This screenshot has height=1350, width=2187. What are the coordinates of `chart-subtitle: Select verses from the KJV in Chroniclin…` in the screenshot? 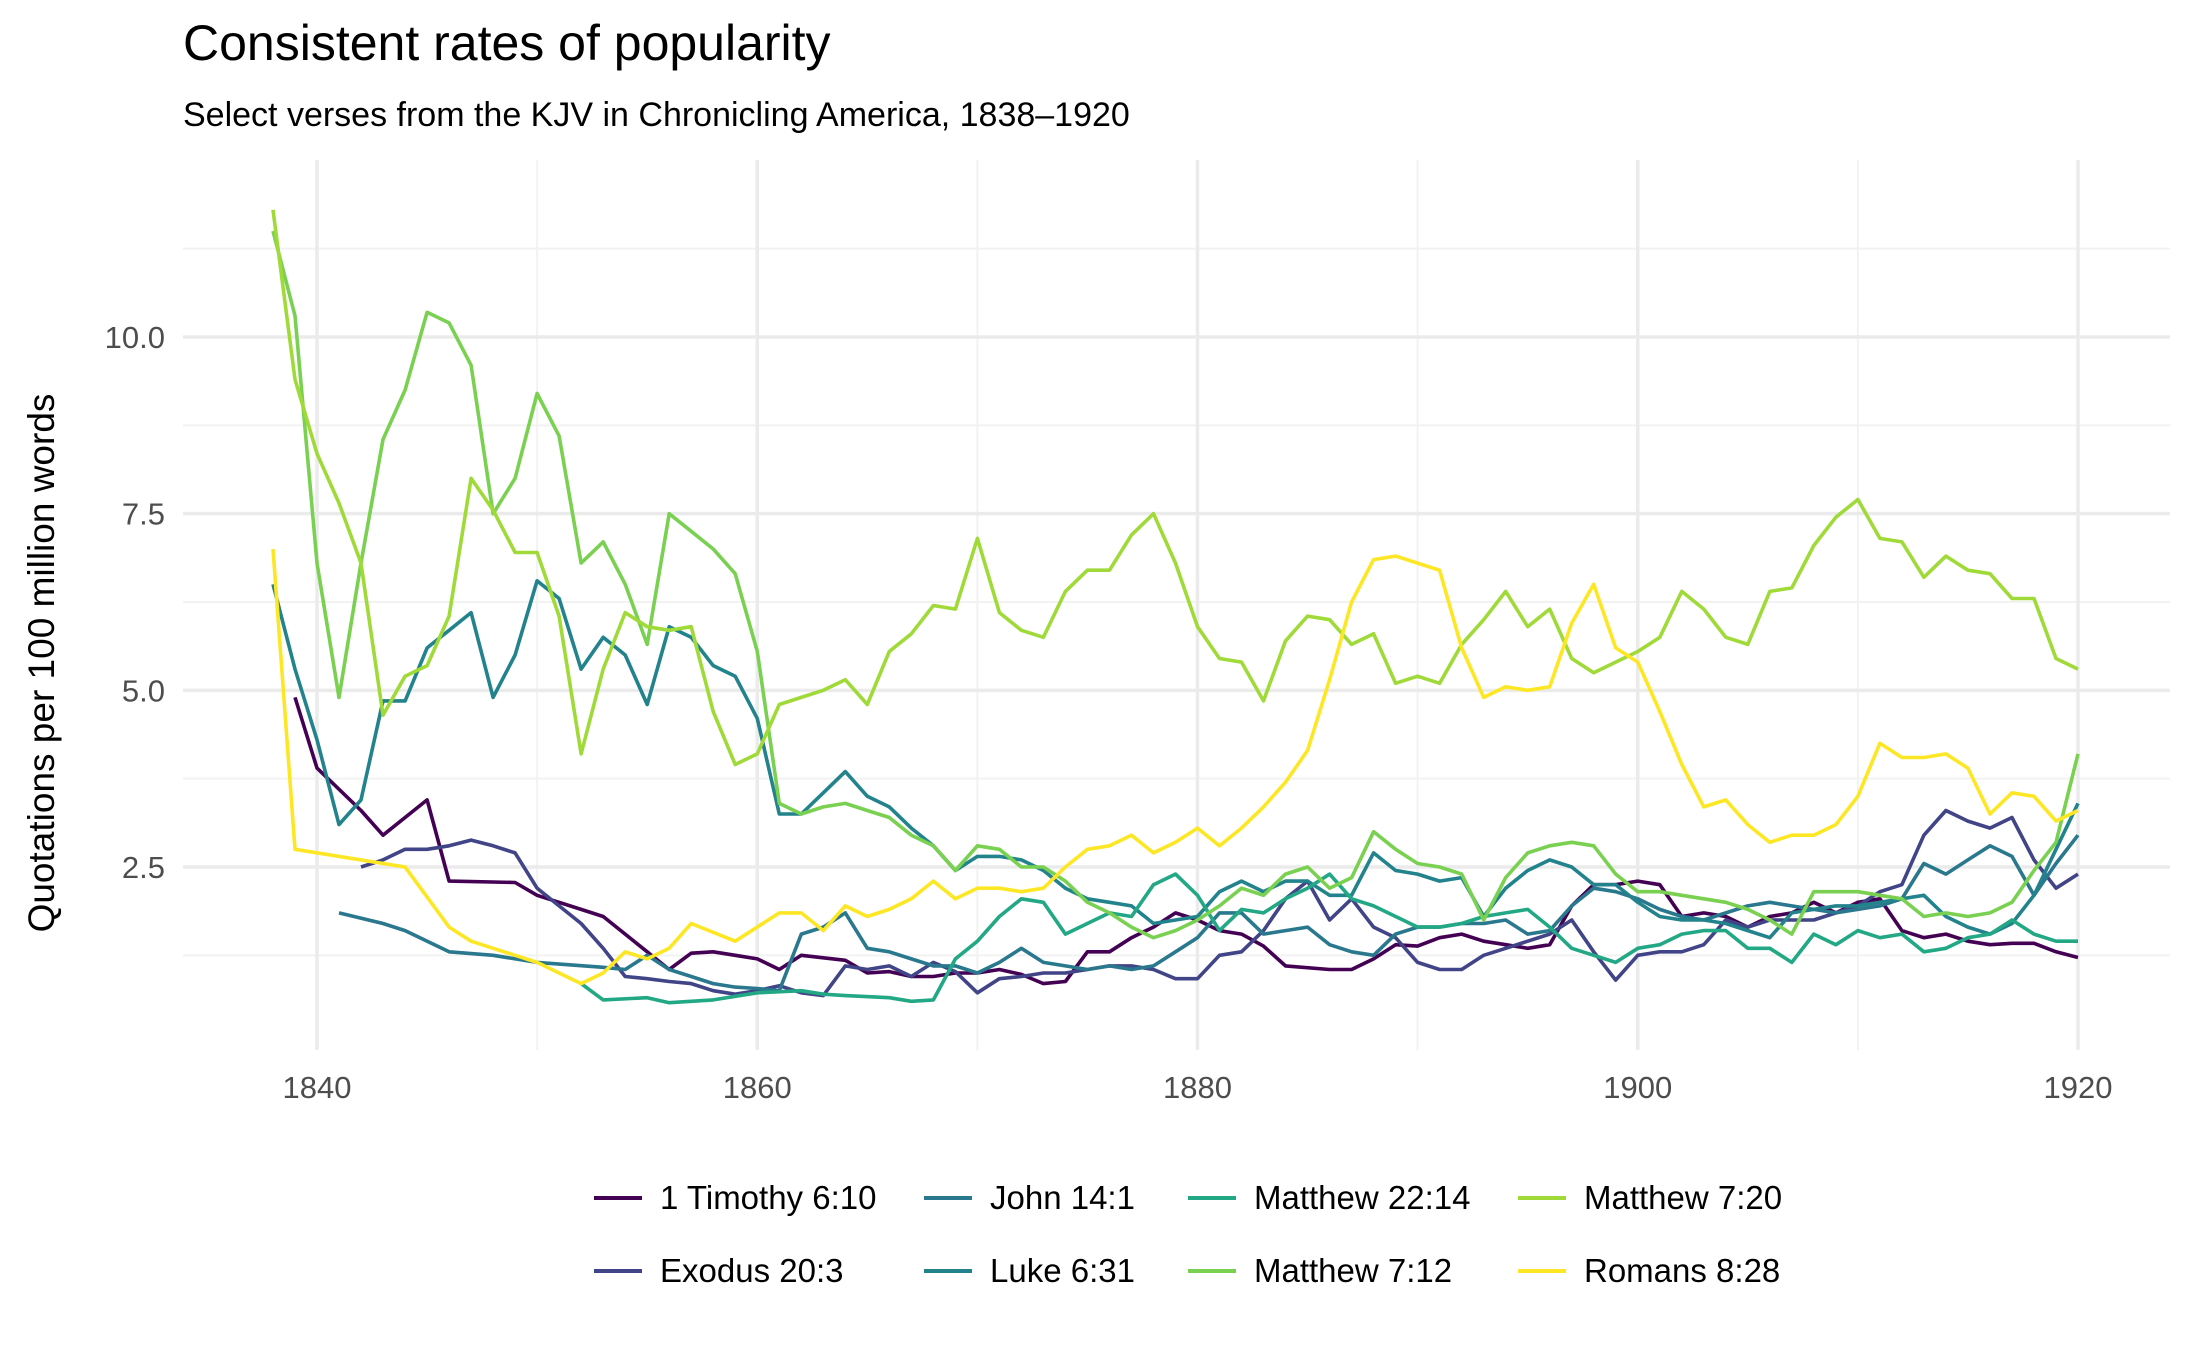 It's located at (656, 115).